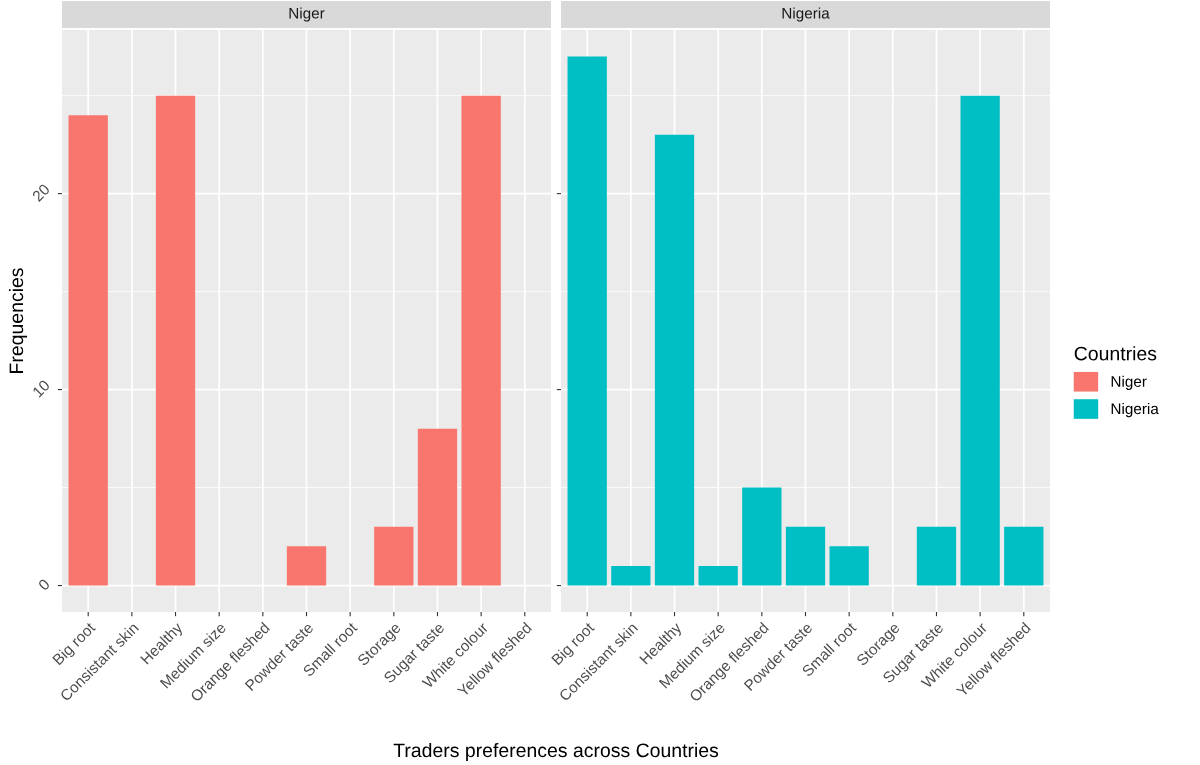 This screenshot has width=1200, height=765. Describe the element at coordinates (1129, 382) in the screenshot. I see `legend-label: Niger` at that location.